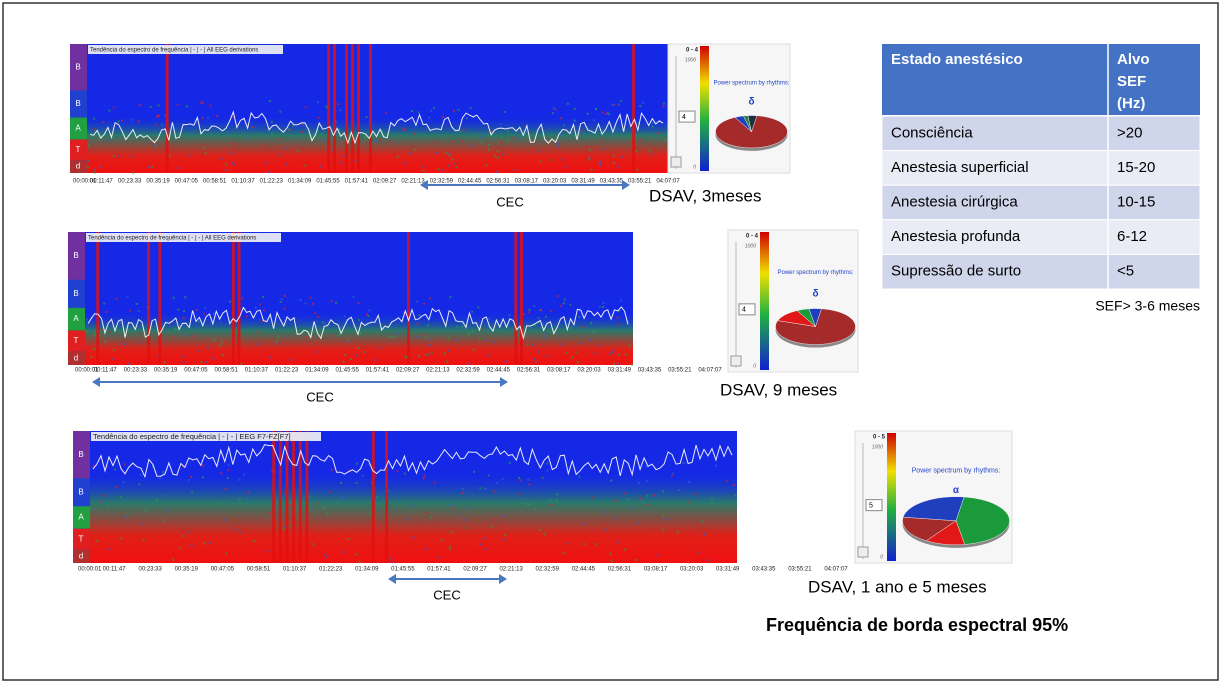 The width and height of the screenshot is (1221, 684). I want to click on table-row, so click(1041, 271).